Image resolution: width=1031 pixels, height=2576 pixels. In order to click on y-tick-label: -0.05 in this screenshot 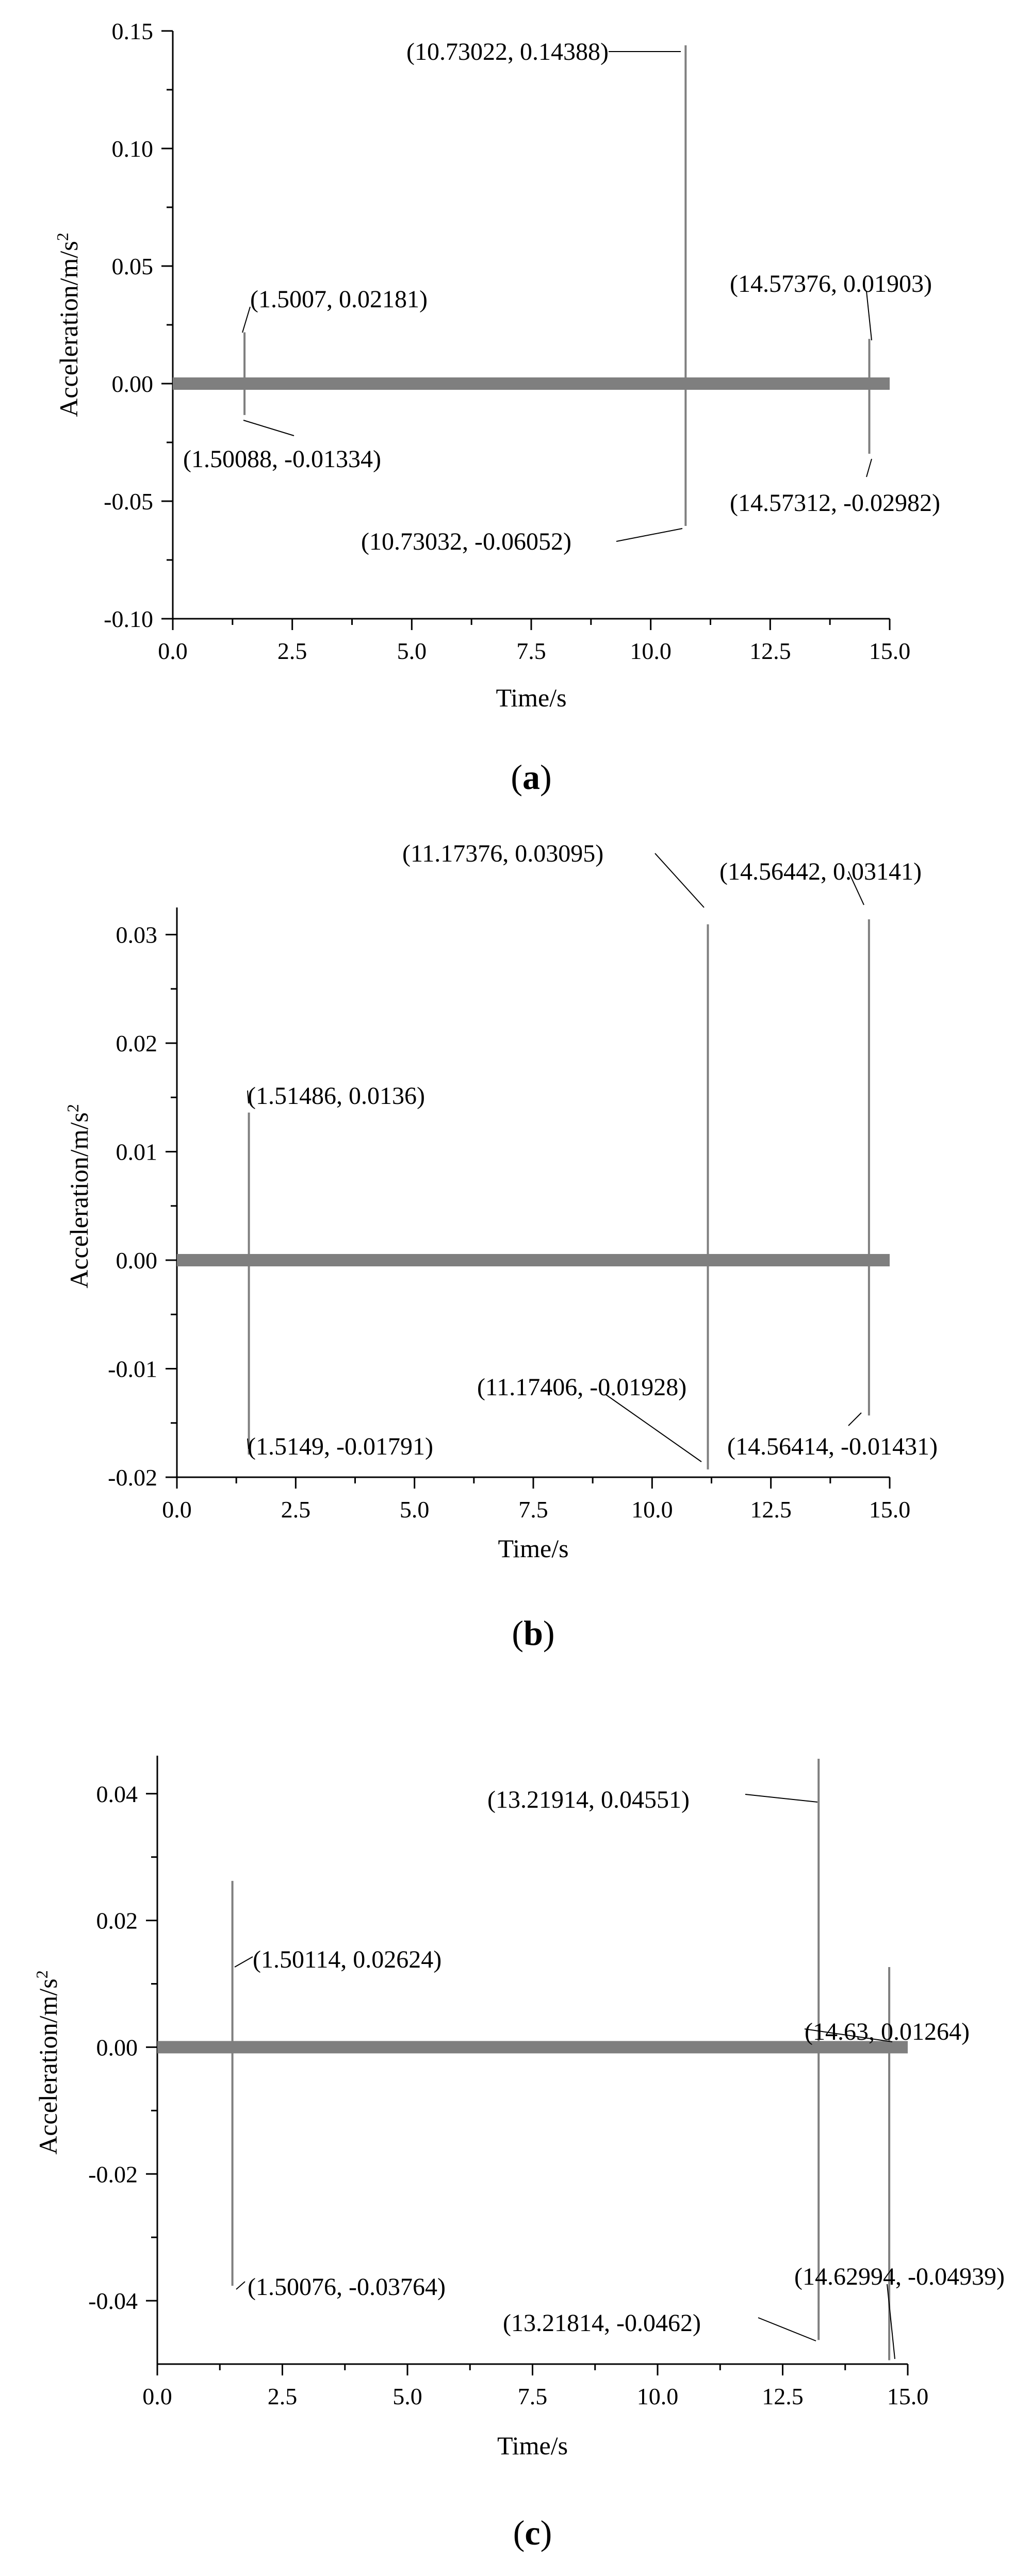, I will do `click(129, 501)`.